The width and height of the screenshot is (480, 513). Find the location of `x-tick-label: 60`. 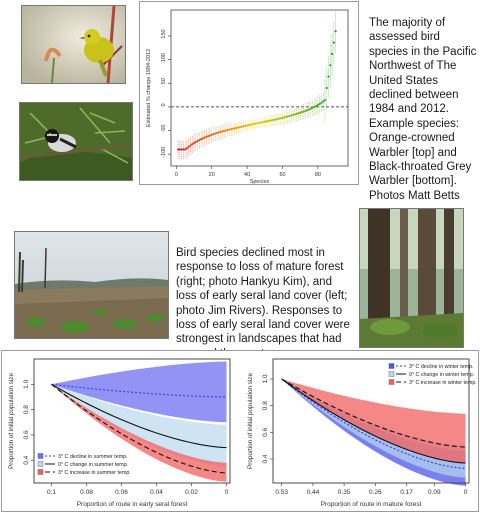

x-tick-label: 60 is located at coordinates (282, 175).